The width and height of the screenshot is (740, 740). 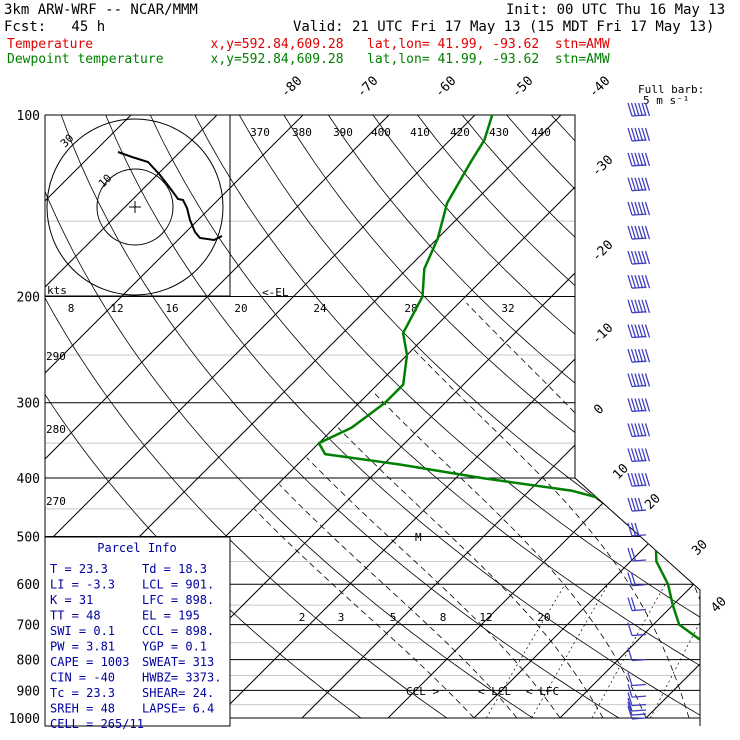 I want to click on parcel-row-left: CAPE = 1003, so click(x=89, y=662).